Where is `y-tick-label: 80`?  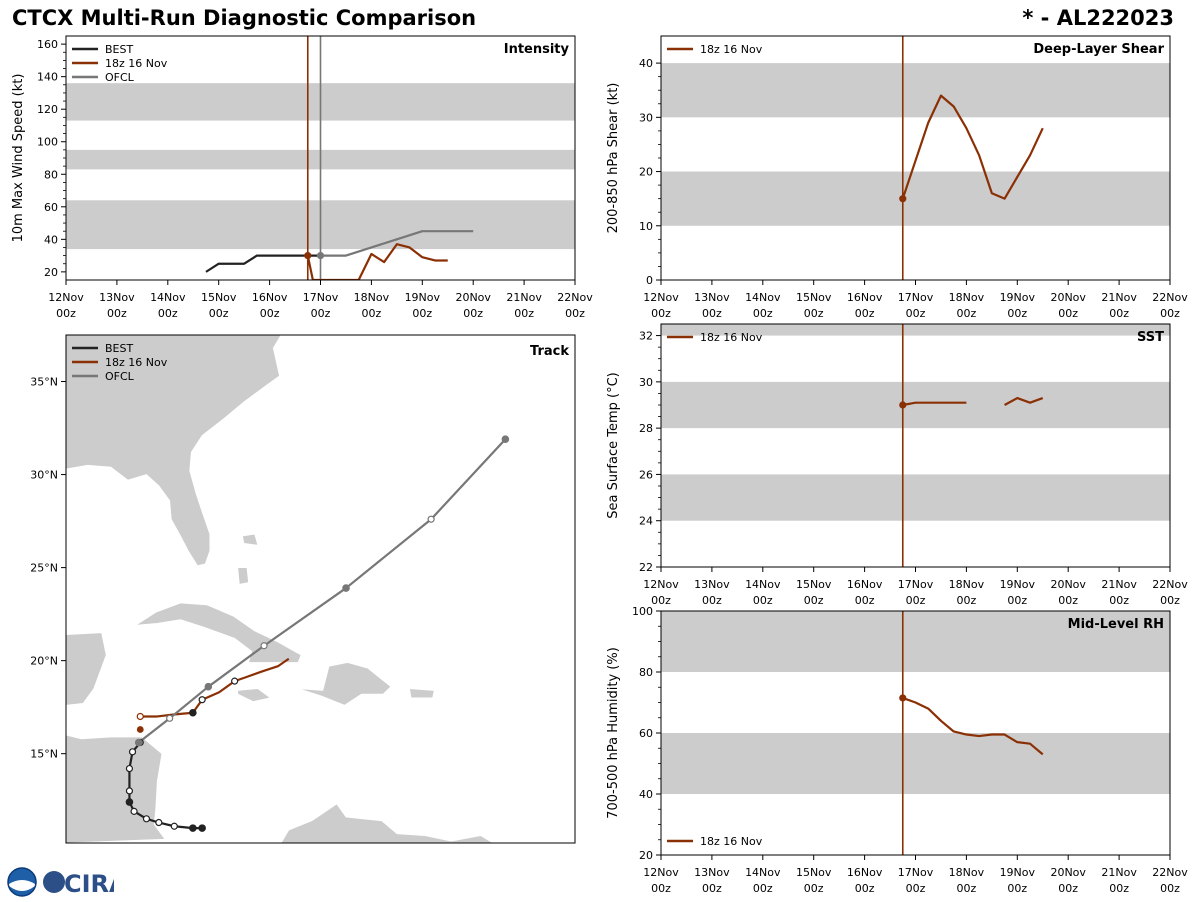 y-tick-label: 80 is located at coordinates (646, 672).